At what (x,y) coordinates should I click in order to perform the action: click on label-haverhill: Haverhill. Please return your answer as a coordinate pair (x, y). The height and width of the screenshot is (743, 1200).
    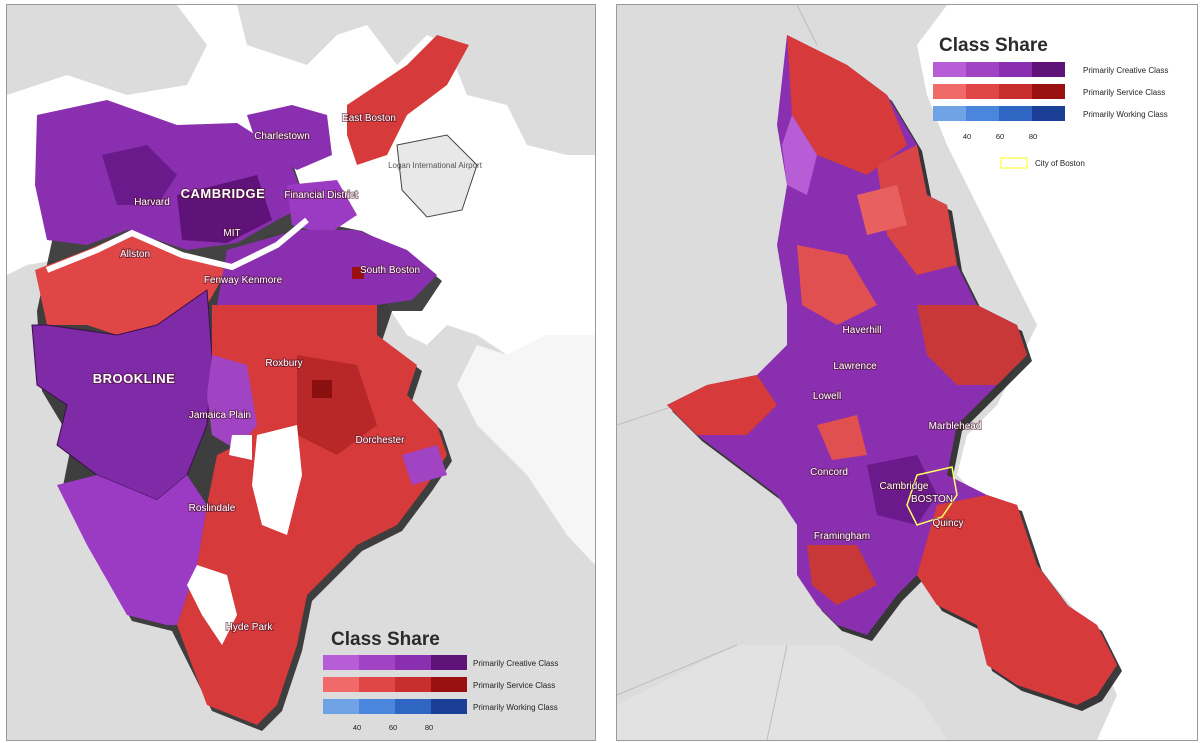
    Looking at the image, I should click on (862, 330).